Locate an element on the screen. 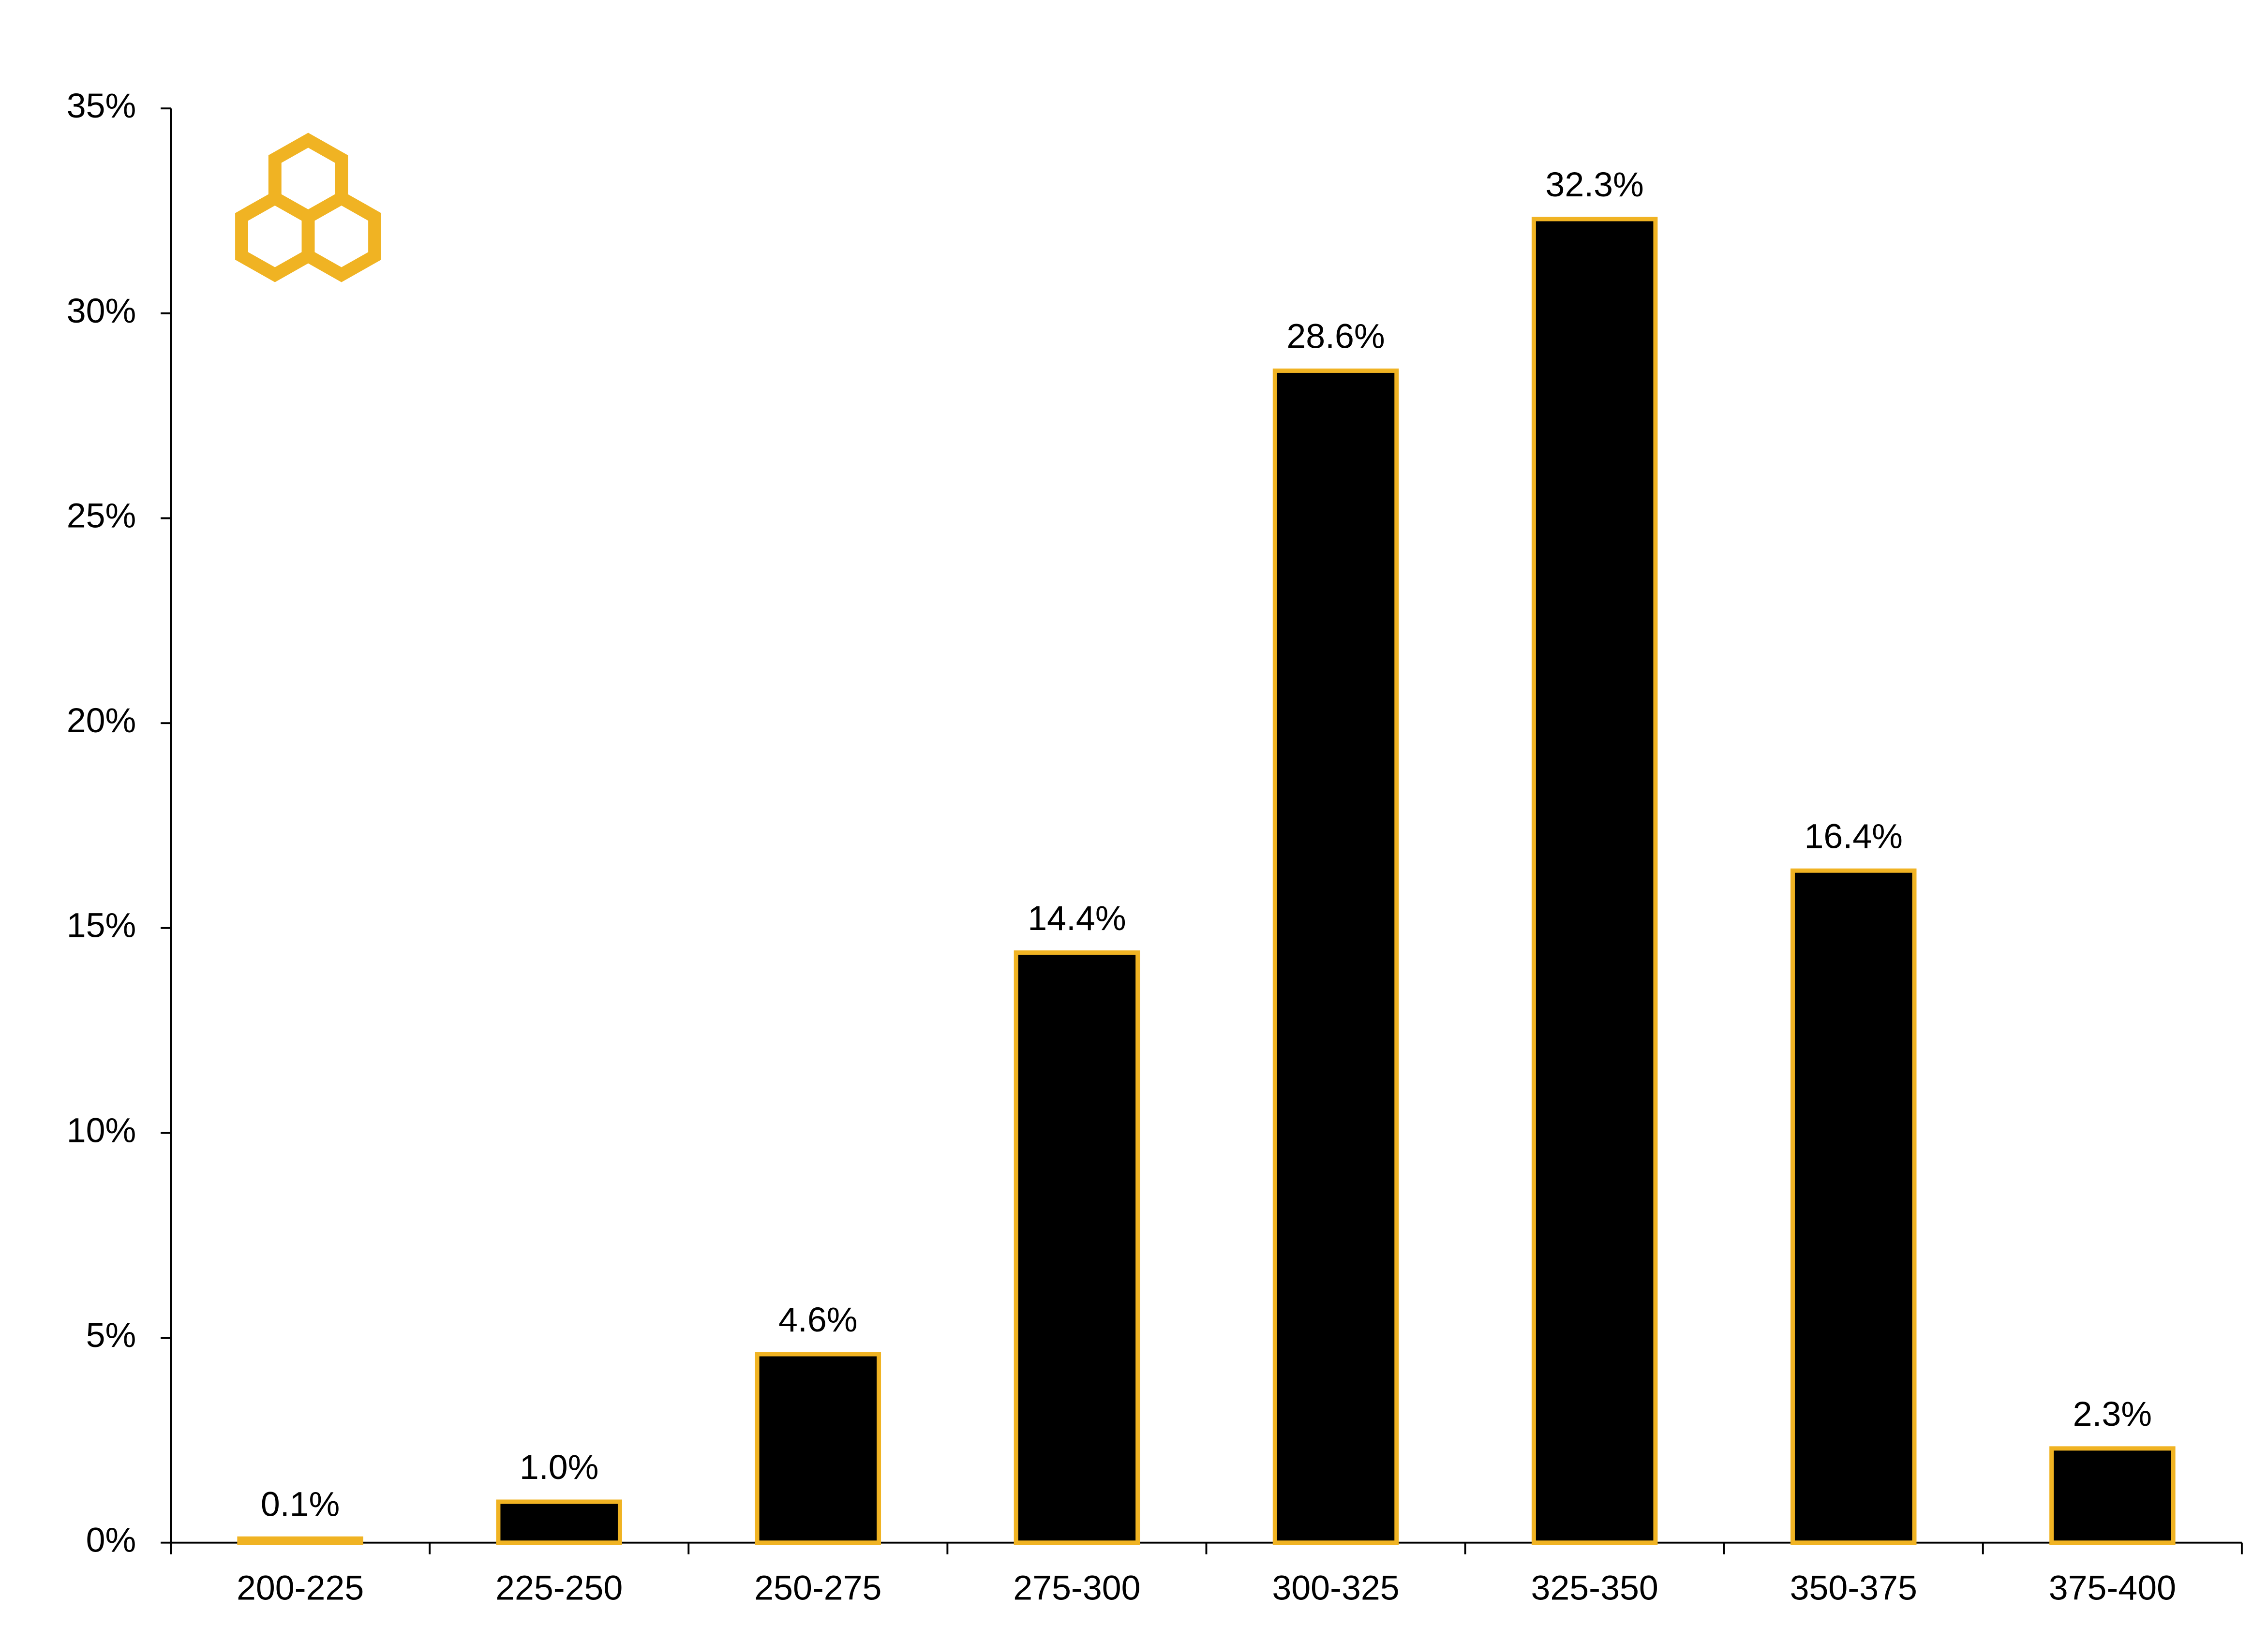 This screenshot has height=1641, width=2268. data-label: 0.1% is located at coordinates (300, 1504).